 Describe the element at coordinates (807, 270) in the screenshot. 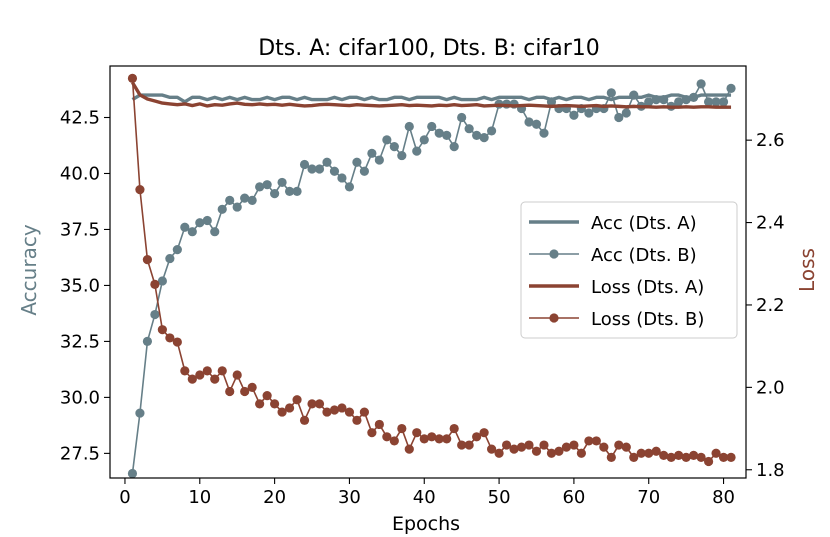

I see `y-axis-label-right: Loss` at that location.